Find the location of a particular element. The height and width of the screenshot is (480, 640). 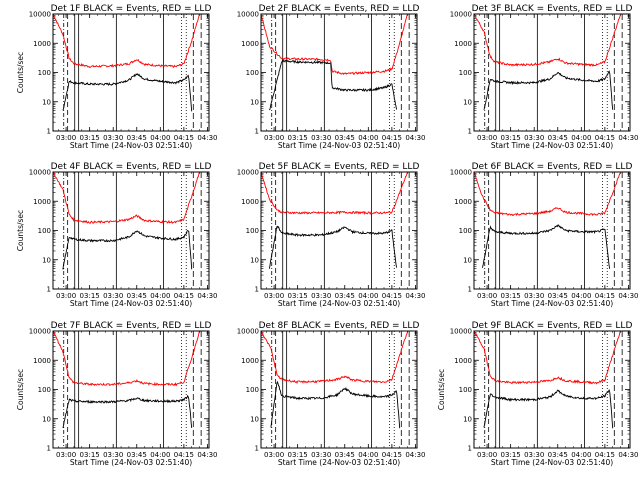

panel-title: Det 6F BLACK = Events, RED = LLD is located at coordinates (552, 167).